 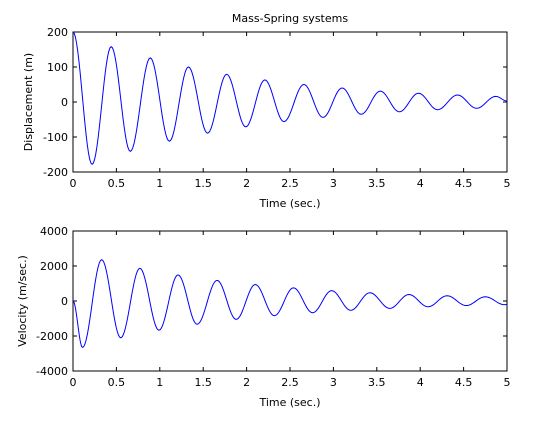 I want to click on velocity-x-tick-label: 0.5, so click(x=117, y=382).